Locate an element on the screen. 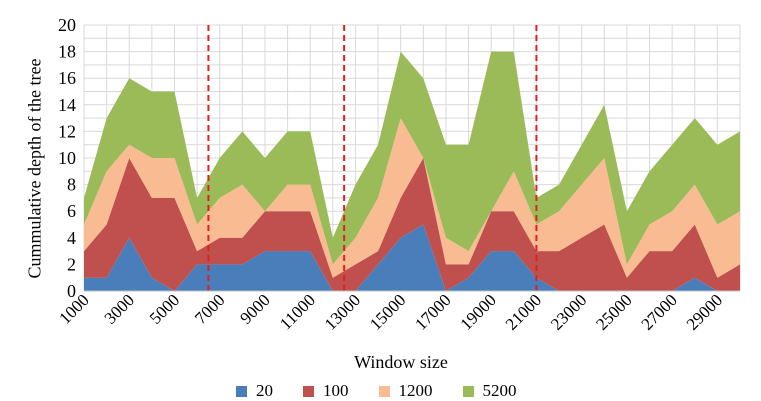  legend-label-1200: 1200 is located at coordinates (415, 390).